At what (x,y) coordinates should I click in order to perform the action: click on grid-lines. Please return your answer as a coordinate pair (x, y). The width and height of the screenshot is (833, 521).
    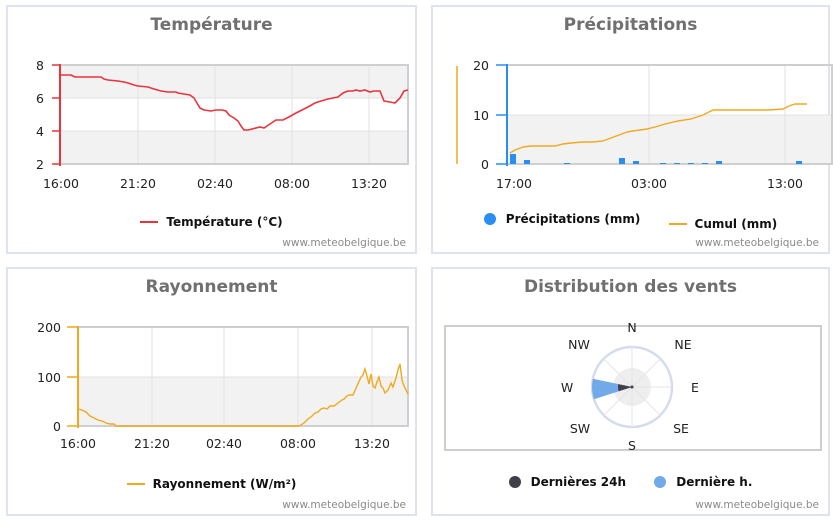
    Looking at the image, I should click on (669, 114).